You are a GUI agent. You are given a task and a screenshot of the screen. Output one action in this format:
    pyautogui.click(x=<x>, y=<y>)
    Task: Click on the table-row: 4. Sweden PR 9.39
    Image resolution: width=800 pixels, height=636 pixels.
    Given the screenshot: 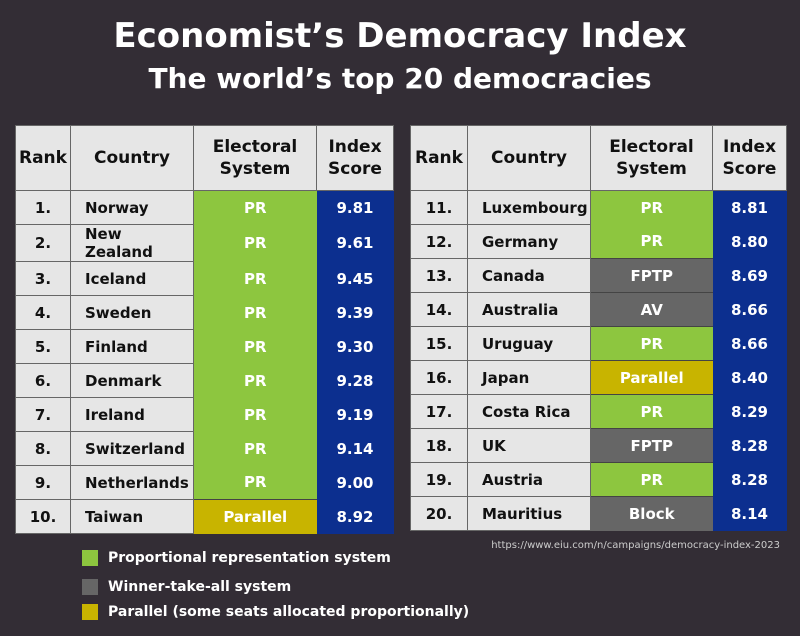 What is the action you would take?
    pyautogui.click(x=204, y=312)
    